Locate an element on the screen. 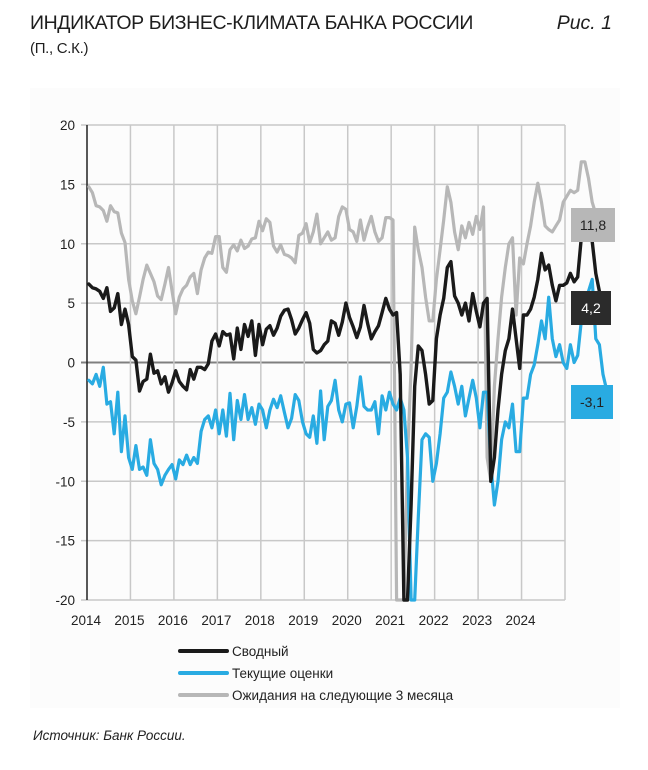 This screenshot has height=770, width=648. x-tick-label: 2016 is located at coordinates (173, 620).